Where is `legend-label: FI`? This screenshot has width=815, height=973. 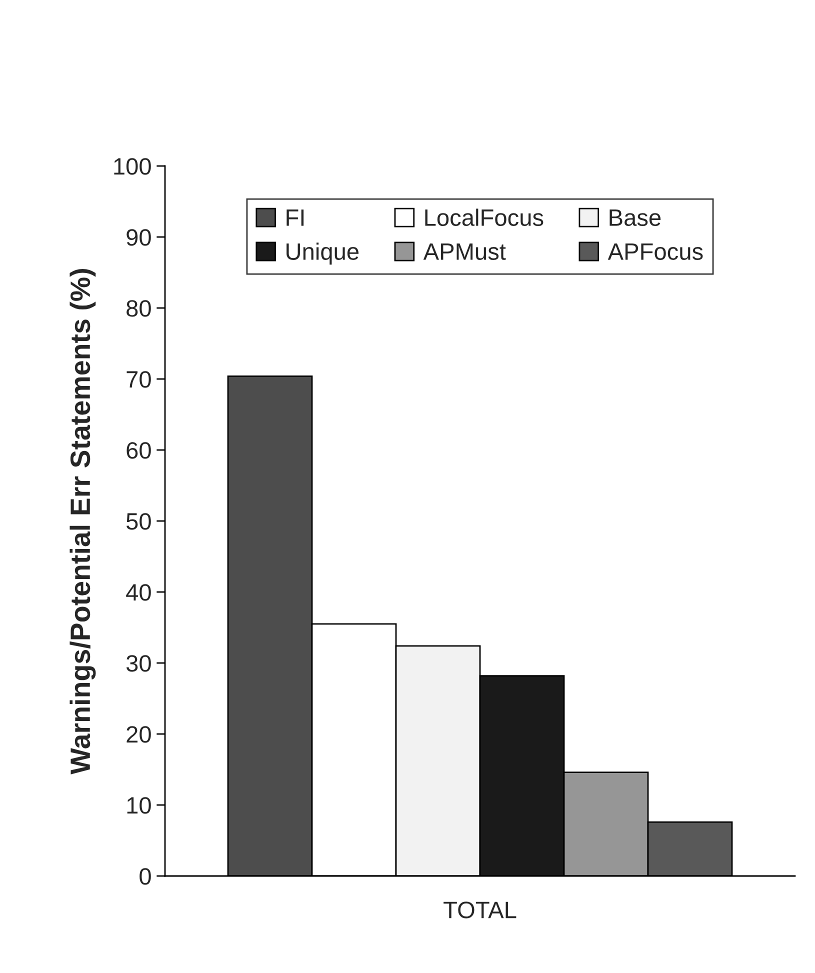
legend-label: FI is located at coordinates (295, 218).